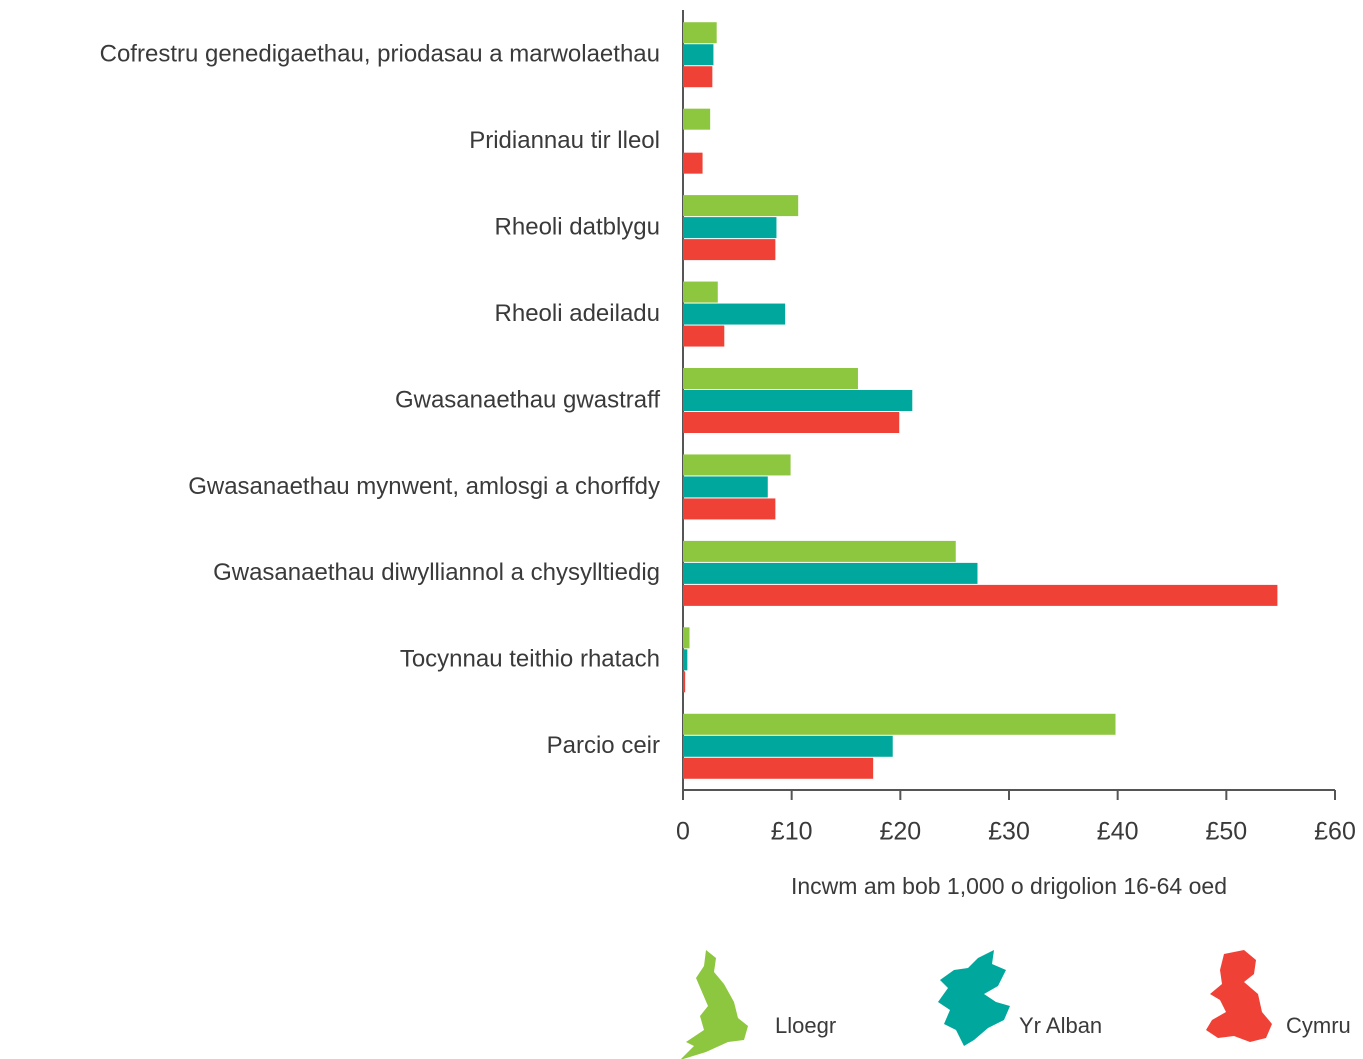  I want to click on legend-label: Lloegr, so click(805, 1025).